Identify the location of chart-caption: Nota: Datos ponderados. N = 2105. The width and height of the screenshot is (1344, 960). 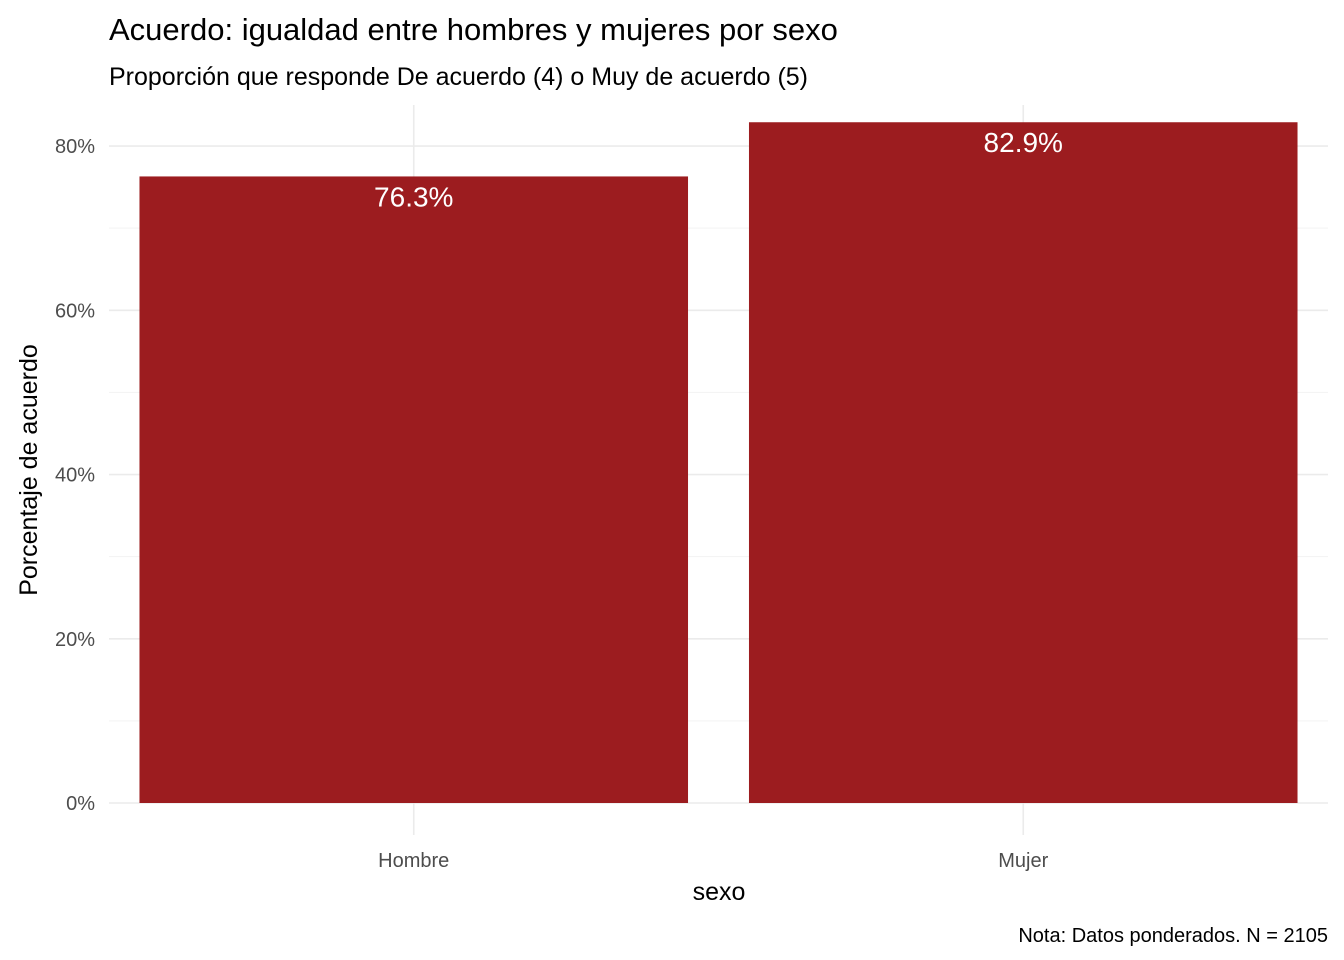
(1173, 936).